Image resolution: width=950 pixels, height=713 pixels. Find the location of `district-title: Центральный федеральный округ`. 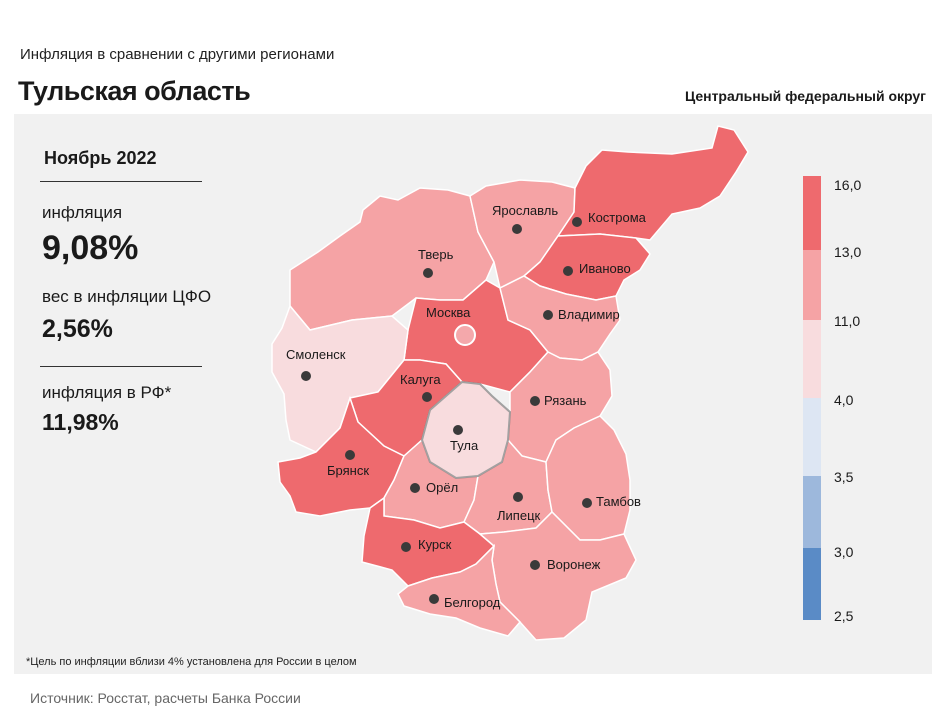

district-title: Центральный федеральный округ is located at coordinates (805, 96).